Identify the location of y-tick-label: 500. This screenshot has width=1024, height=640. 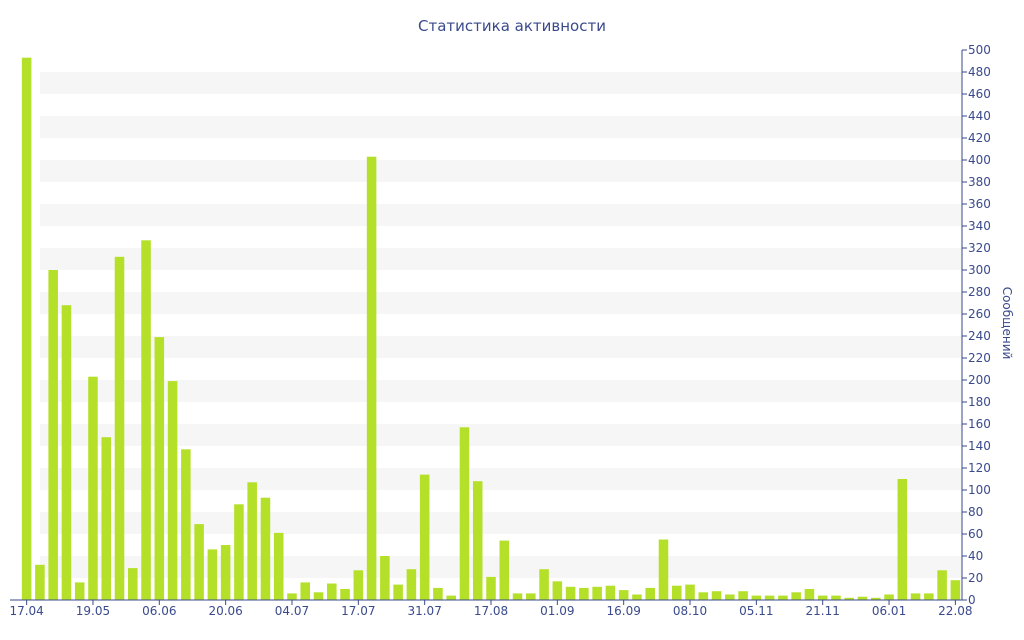
(979, 50).